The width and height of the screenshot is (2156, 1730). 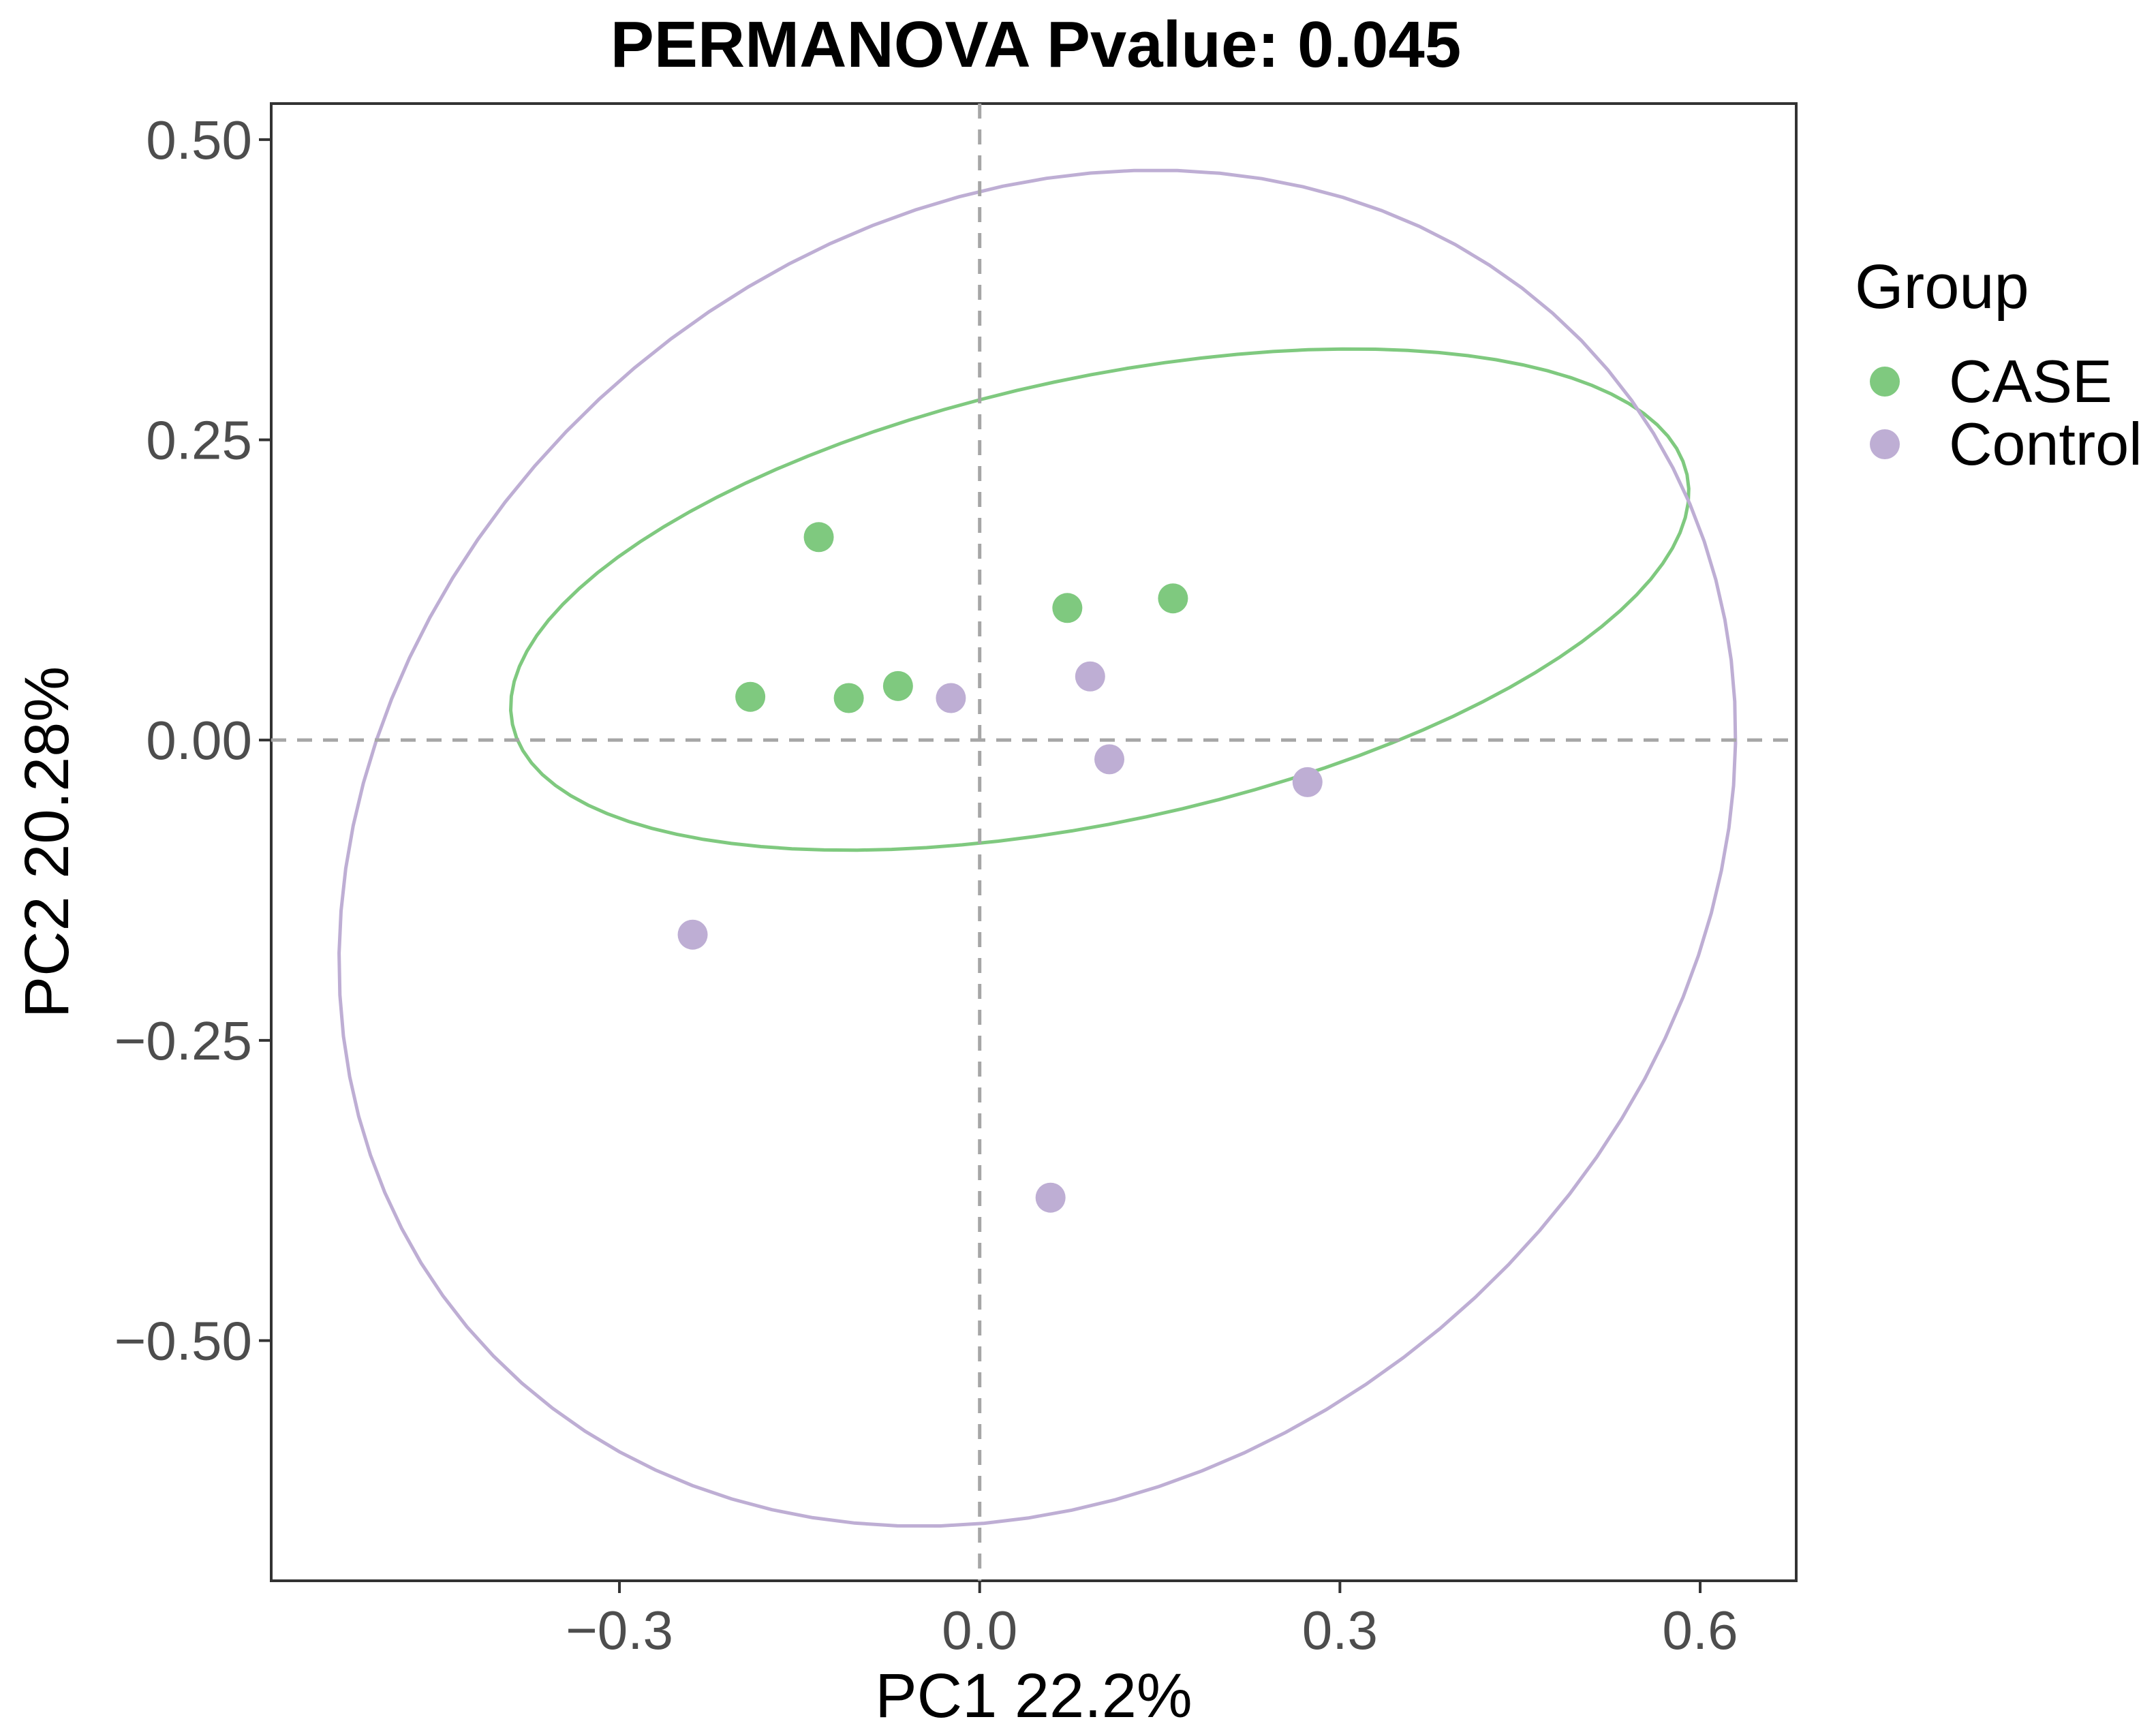 I want to click on x-tick-label: 0.0, so click(x=979, y=1630).